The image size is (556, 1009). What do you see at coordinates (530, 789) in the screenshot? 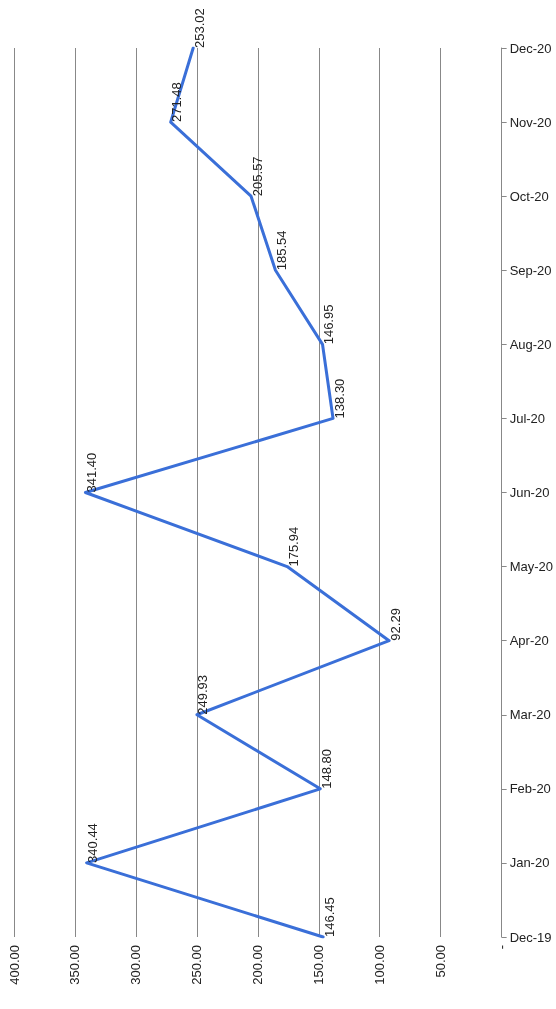
I see `y-tick-label: Feb-20` at bounding box center [530, 789].